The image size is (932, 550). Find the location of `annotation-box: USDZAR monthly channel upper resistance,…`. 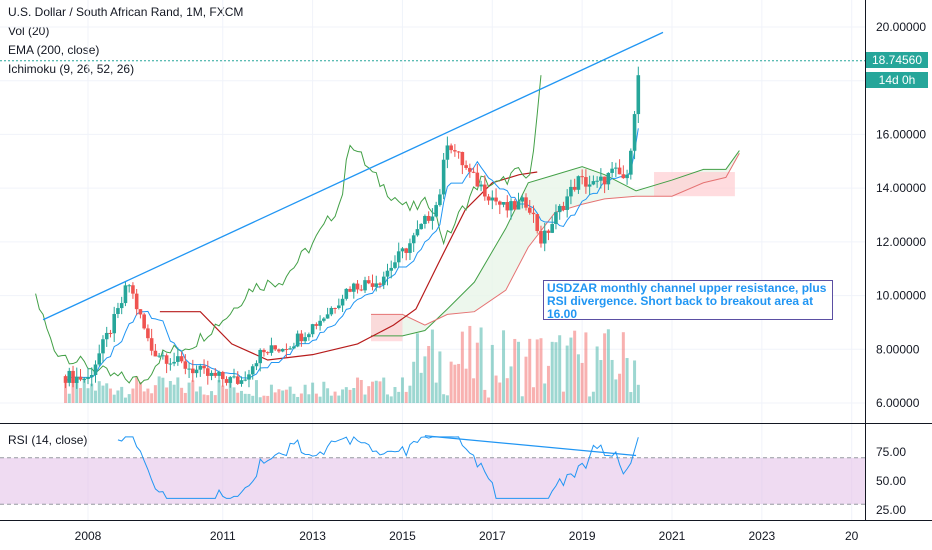

annotation-box: USDZAR monthly channel upper resistance,… is located at coordinates (688, 300).